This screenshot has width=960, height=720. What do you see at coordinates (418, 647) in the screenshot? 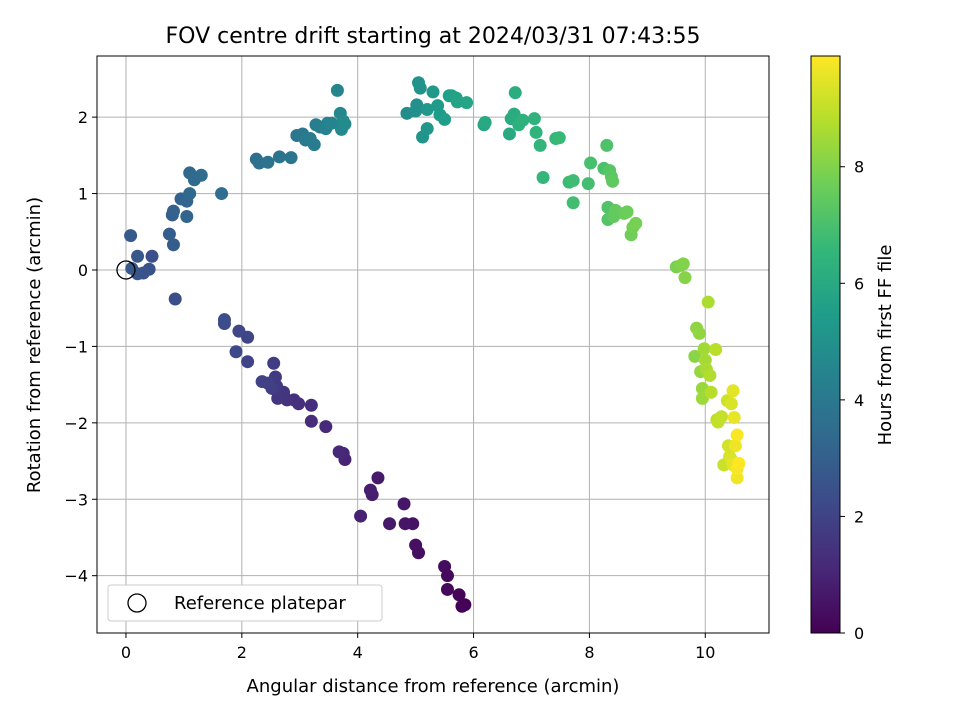
I see `x-axis-ticks: 0 2 4 6 8 10` at bounding box center [418, 647].